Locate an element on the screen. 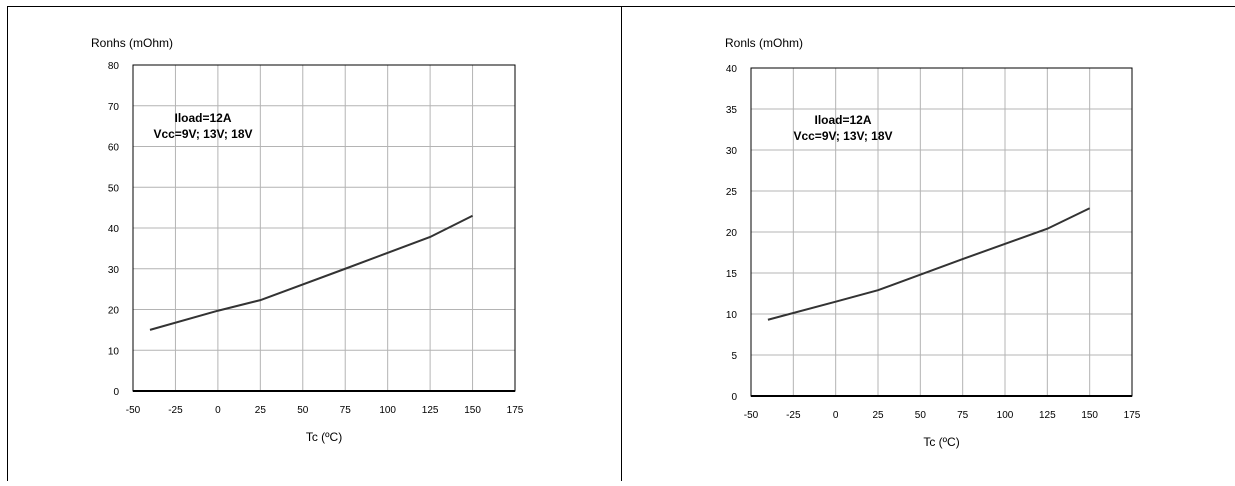 Image resolution: width=1235 pixels, height=486 pixels. y-axis-label: Ronhs (mOhm) is located at coordinates (132, 43).